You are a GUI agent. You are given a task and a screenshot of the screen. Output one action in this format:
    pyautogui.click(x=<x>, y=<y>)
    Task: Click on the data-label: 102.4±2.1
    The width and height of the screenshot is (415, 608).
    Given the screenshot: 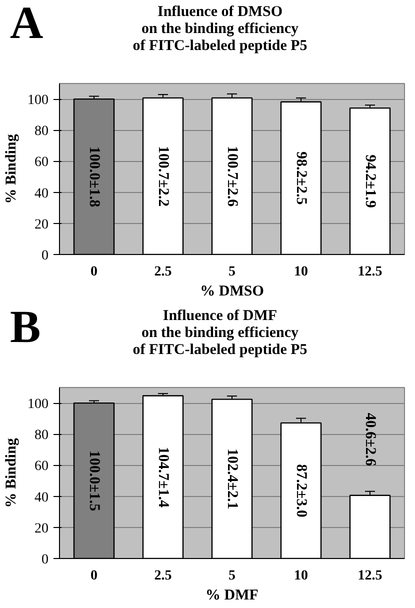 What is the action you would take?
    pyautogui.click(x=232, y=479)
    